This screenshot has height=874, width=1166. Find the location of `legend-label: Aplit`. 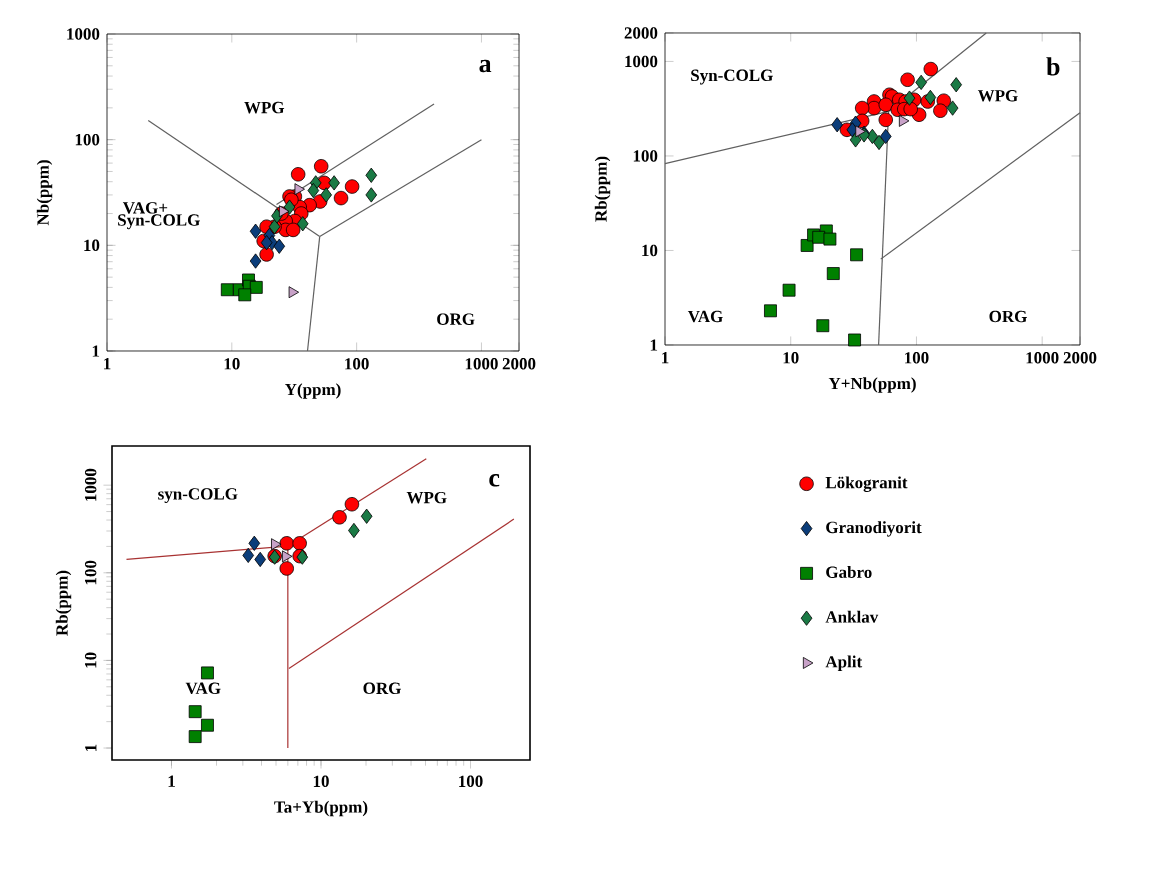

legend-label: Aplit is located at coordinates (844, 663).